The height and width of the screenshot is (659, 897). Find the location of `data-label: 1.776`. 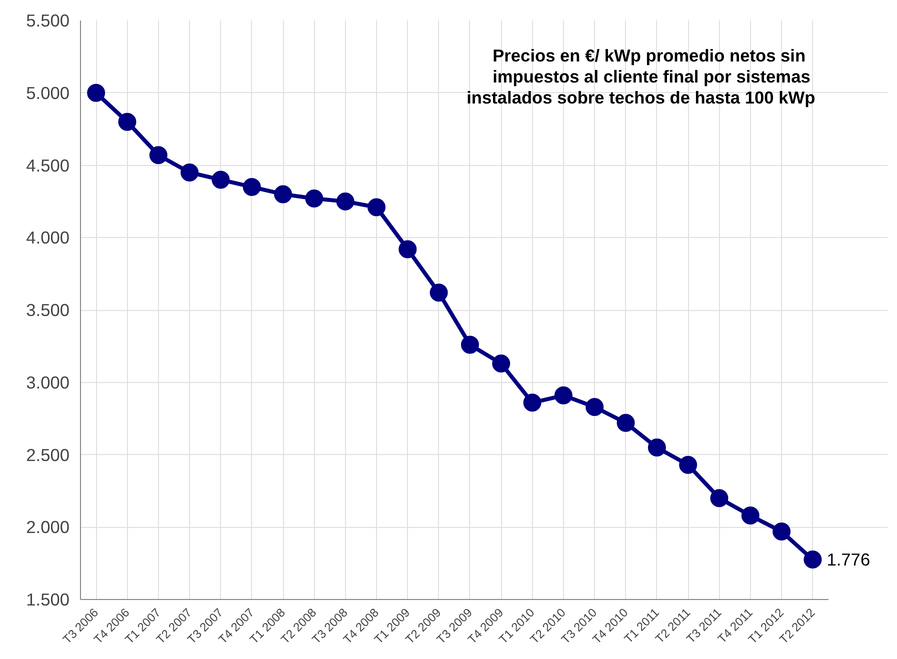

data-label: 1.776 is located at coordinates (848, 560).